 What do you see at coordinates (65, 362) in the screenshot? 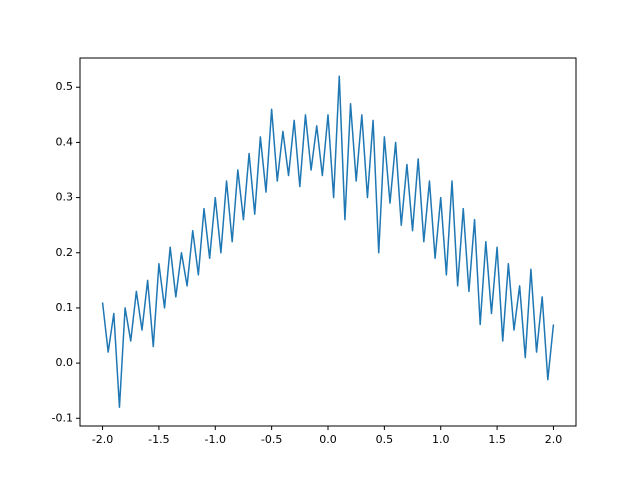
I see `y-tick-label: 0.0` at bounding box center [65, 362].